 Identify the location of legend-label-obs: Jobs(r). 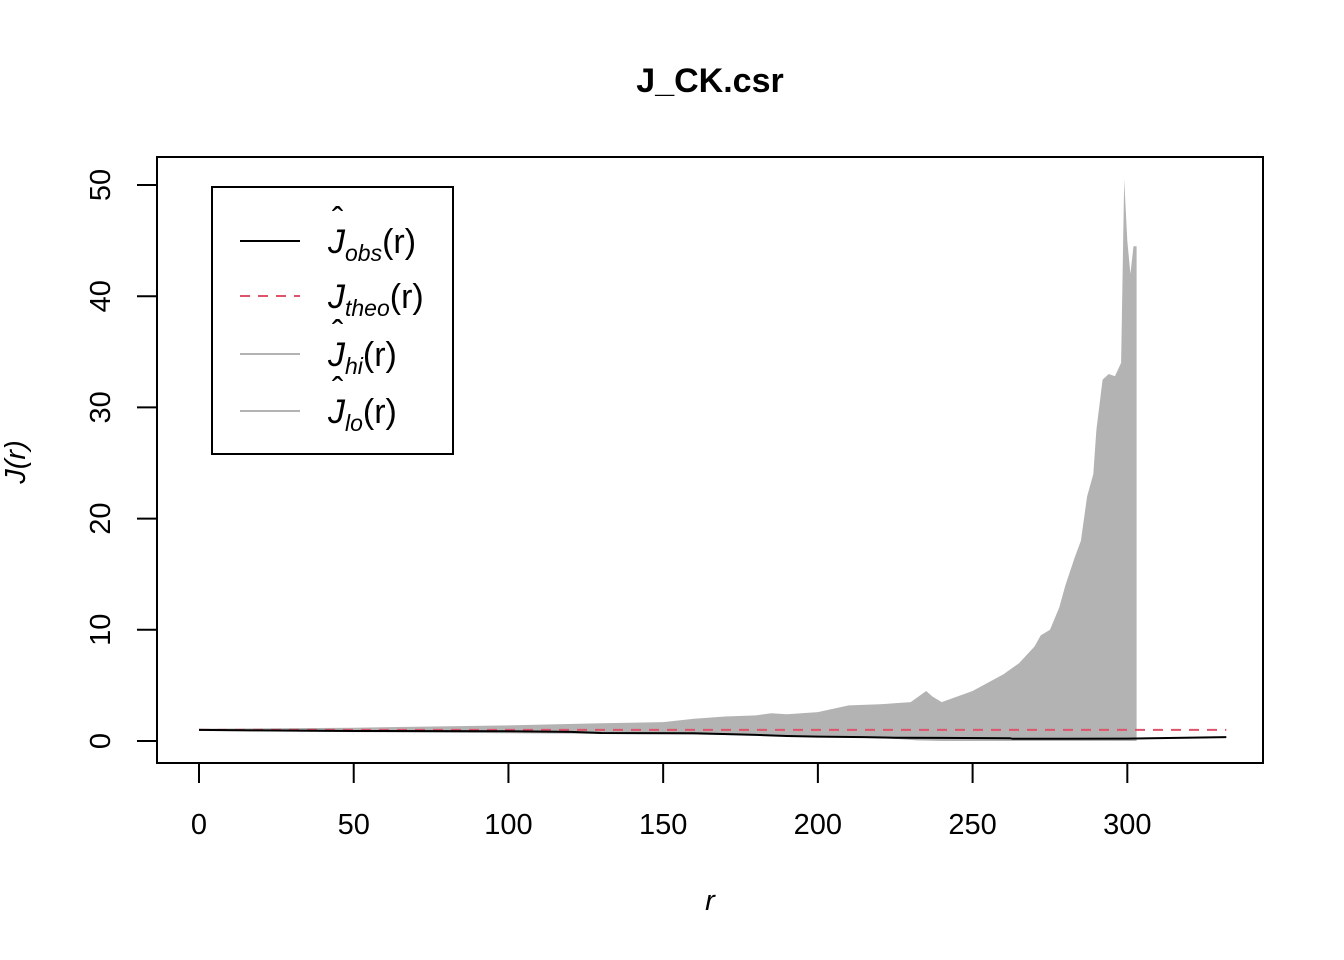
(371, 244).